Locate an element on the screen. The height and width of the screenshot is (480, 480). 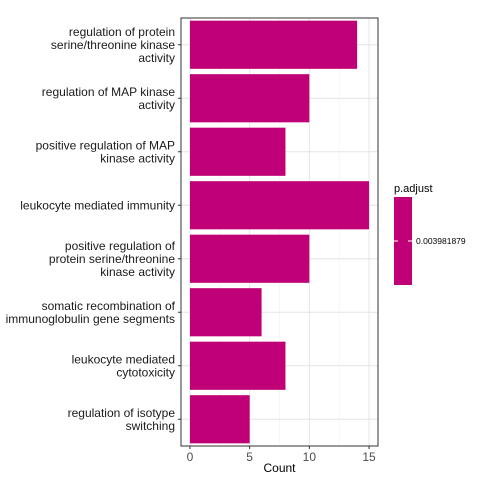
x-tick-label: 15 is located at coordinates (369, 457).